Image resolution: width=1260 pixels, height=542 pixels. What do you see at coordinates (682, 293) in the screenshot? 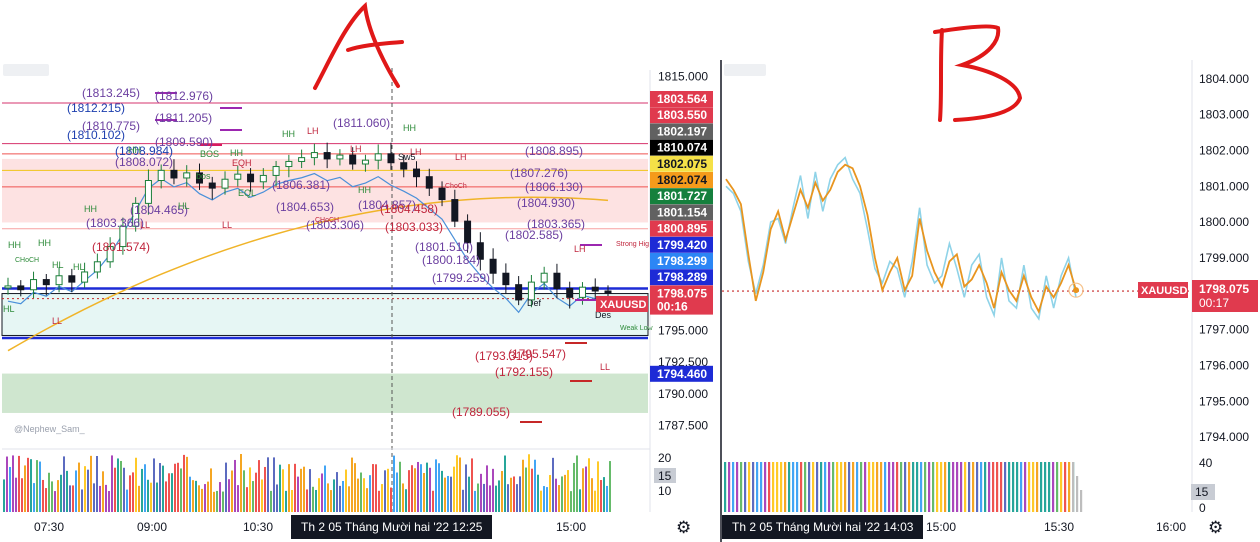
I see `price-badge: 1798.075` at bounding box center [682, 293].